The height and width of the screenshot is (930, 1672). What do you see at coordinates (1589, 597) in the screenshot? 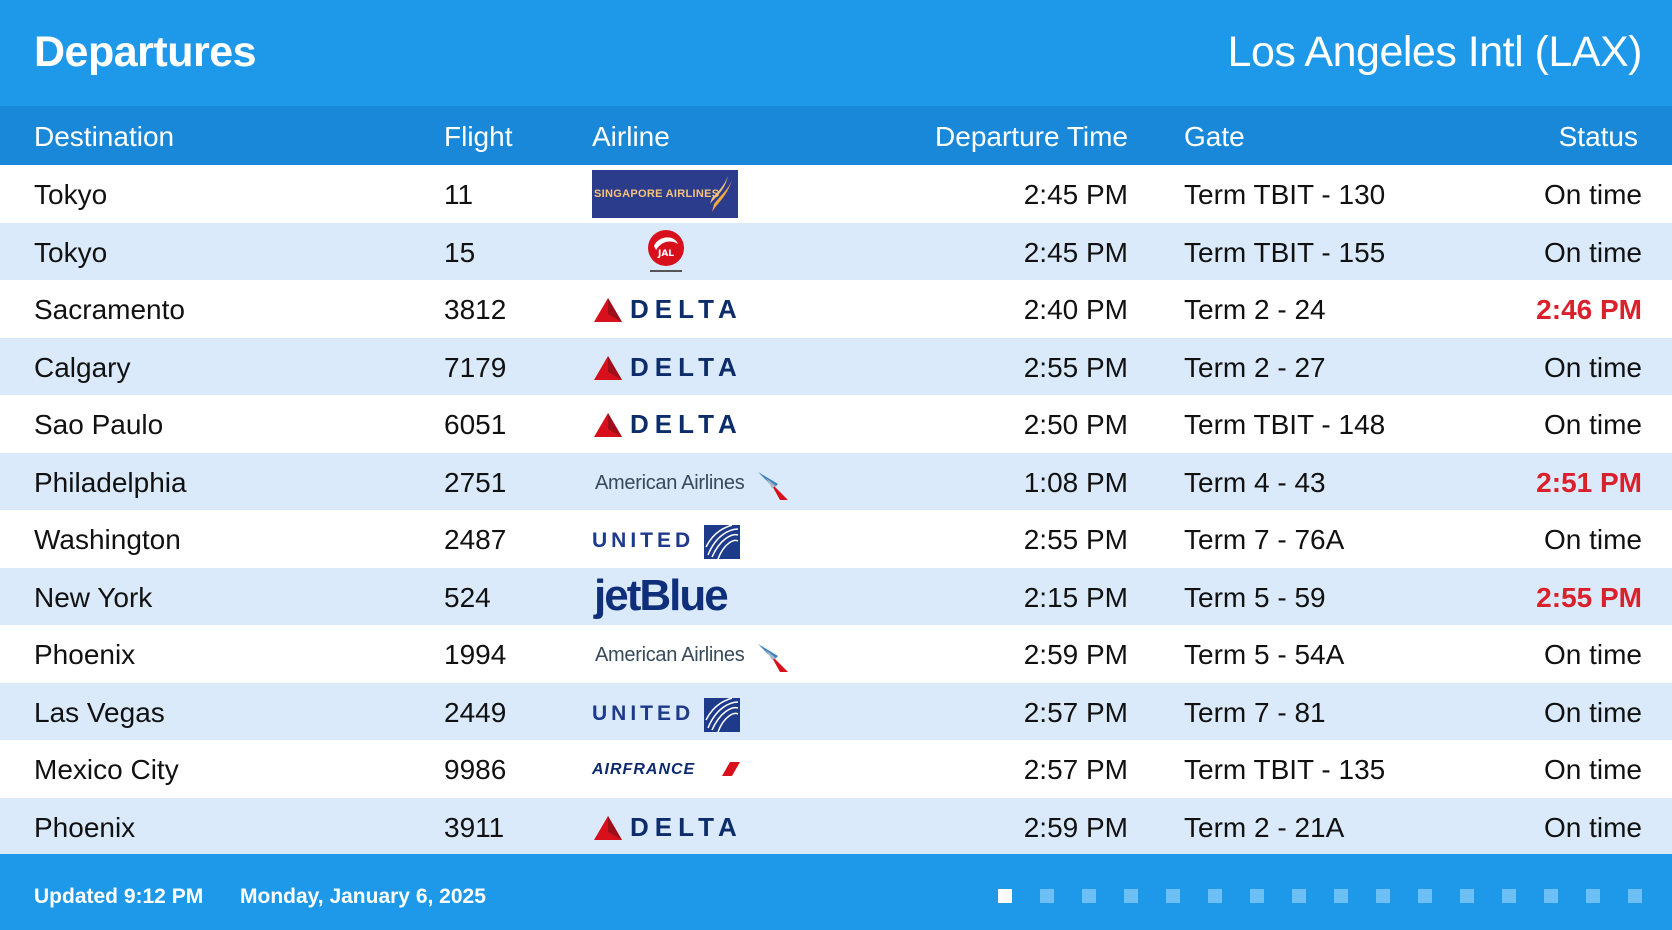
I see `status-cell: 2:55 PM` at bounding box center [1589, 597].